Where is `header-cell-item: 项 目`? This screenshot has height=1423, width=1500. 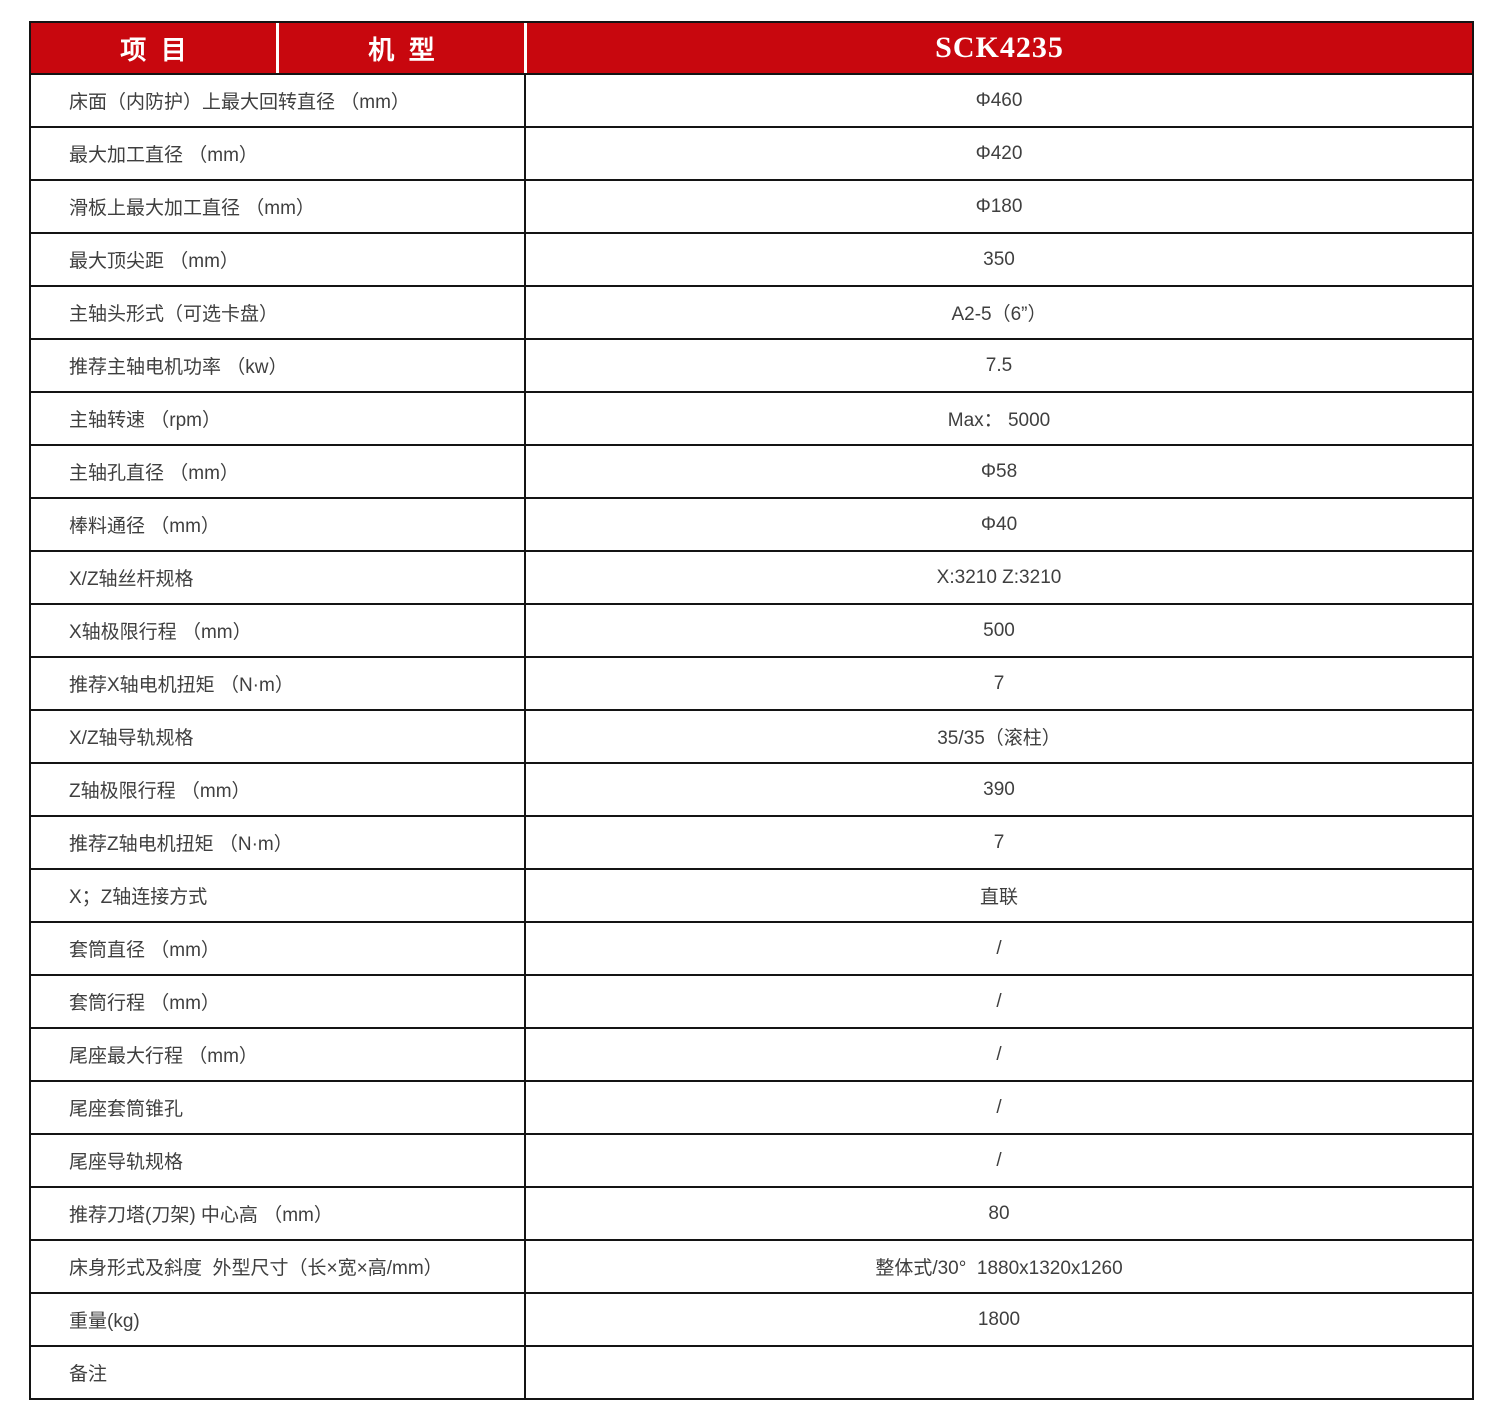
header-cell-item: 项 目 is located at coordinates (155, 48).